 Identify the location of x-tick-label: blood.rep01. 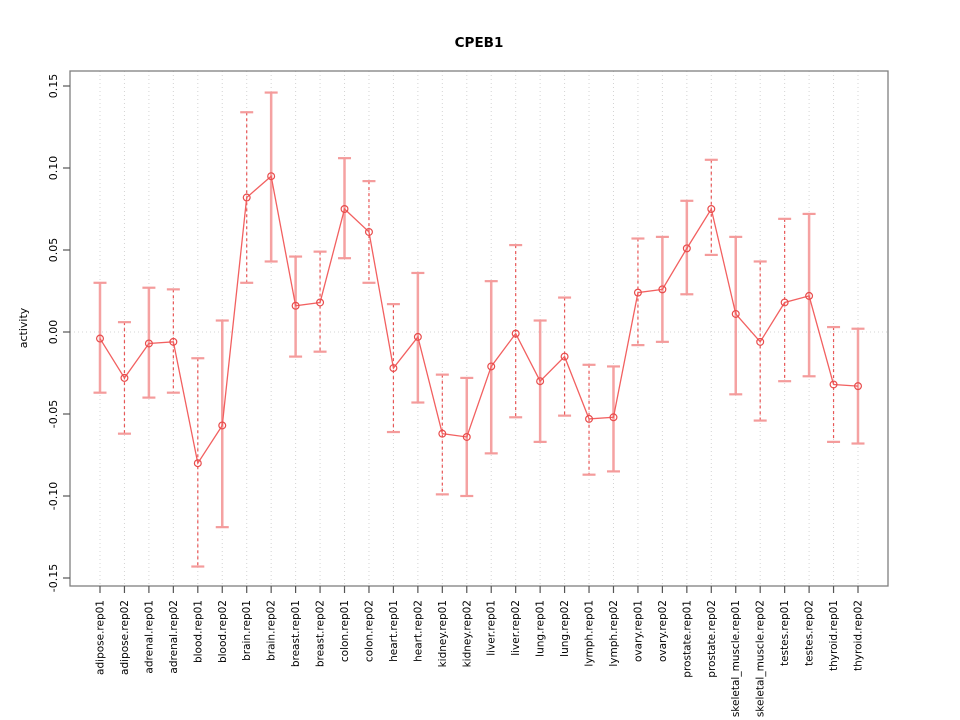
(198, 631).